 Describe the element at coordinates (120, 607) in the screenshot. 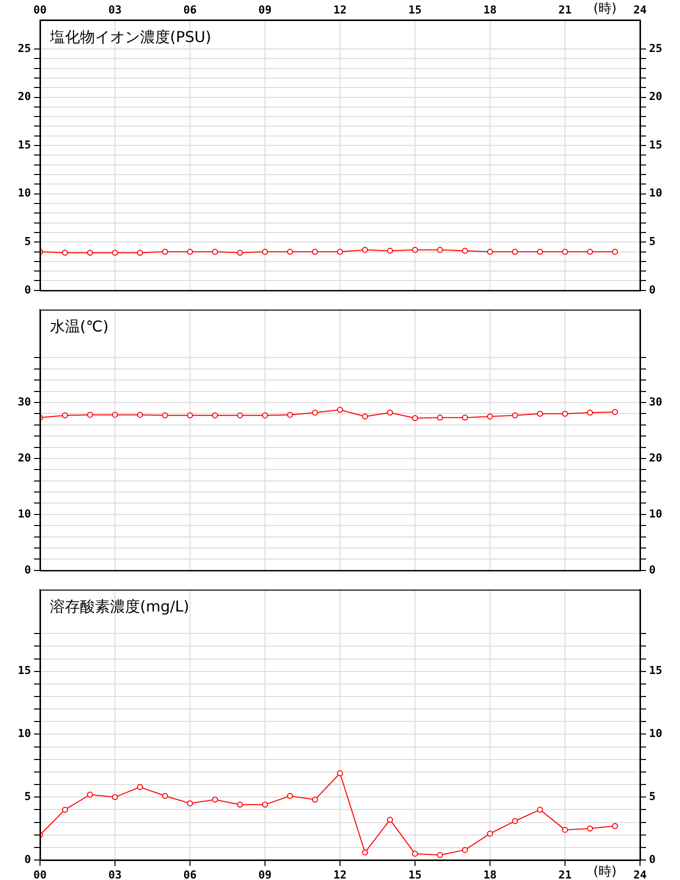

I see `text: 溶存酸素濃度(mg/L)` at that location.